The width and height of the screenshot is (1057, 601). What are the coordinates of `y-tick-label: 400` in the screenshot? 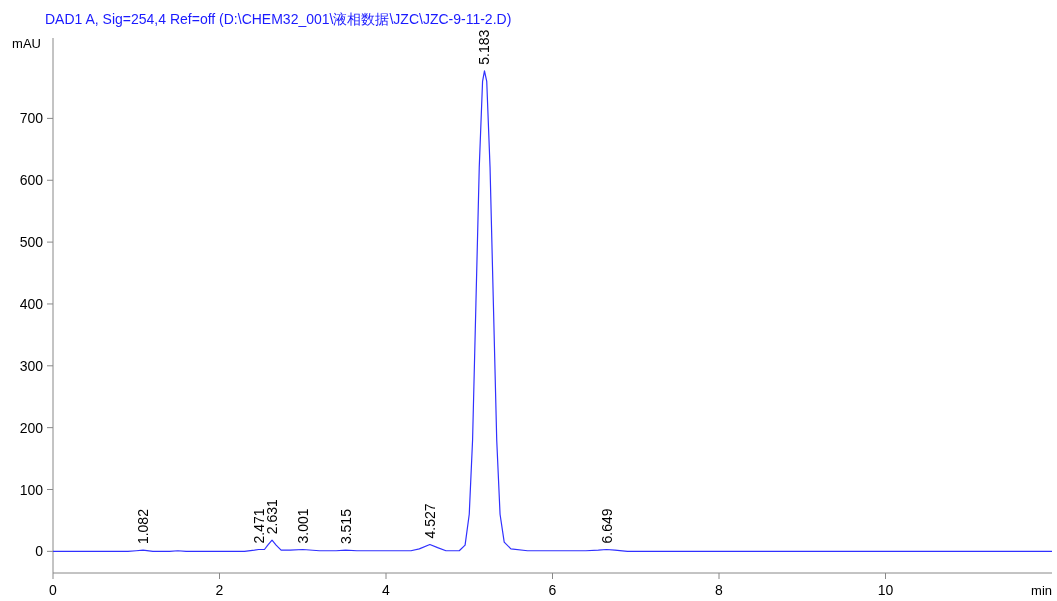 It's located at (31, 303).